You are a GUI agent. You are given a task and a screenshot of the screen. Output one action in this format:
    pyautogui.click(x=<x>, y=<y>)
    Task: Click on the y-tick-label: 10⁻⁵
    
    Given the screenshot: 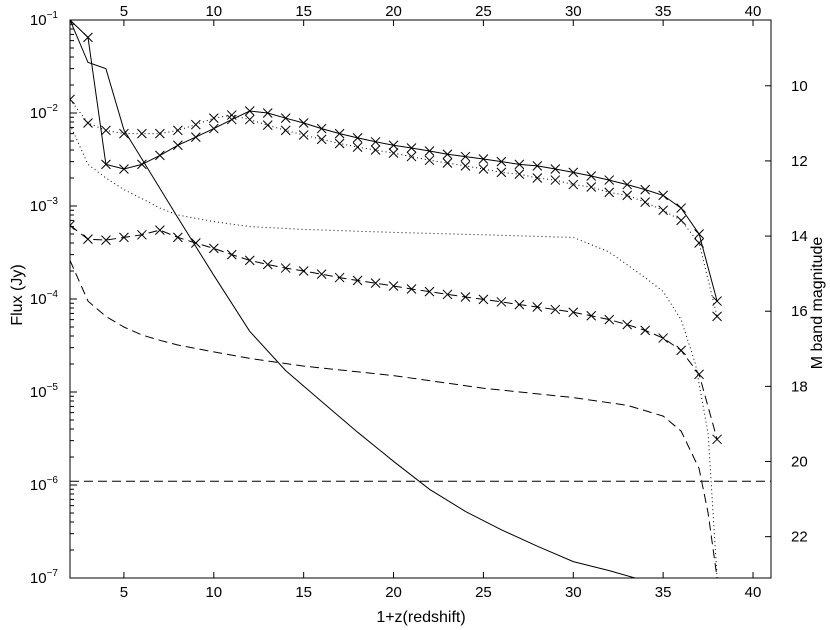 What is the action you would take?
    pyautogui.click(x=44, y=391)
    